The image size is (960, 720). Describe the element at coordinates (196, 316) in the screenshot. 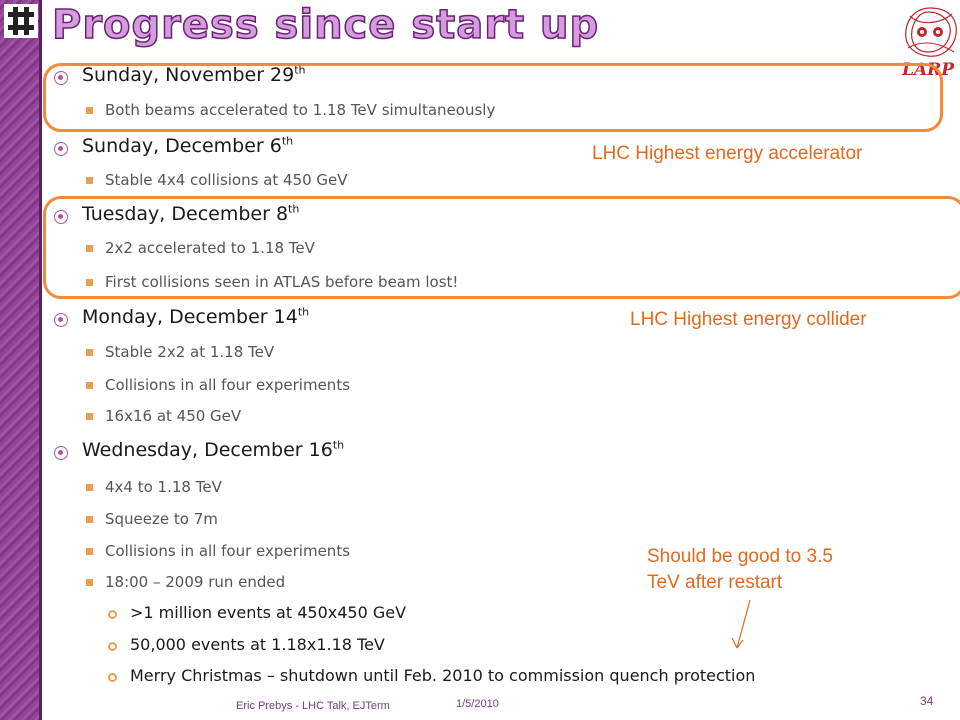

I see `list-item: Monday, December 14th` at that location.